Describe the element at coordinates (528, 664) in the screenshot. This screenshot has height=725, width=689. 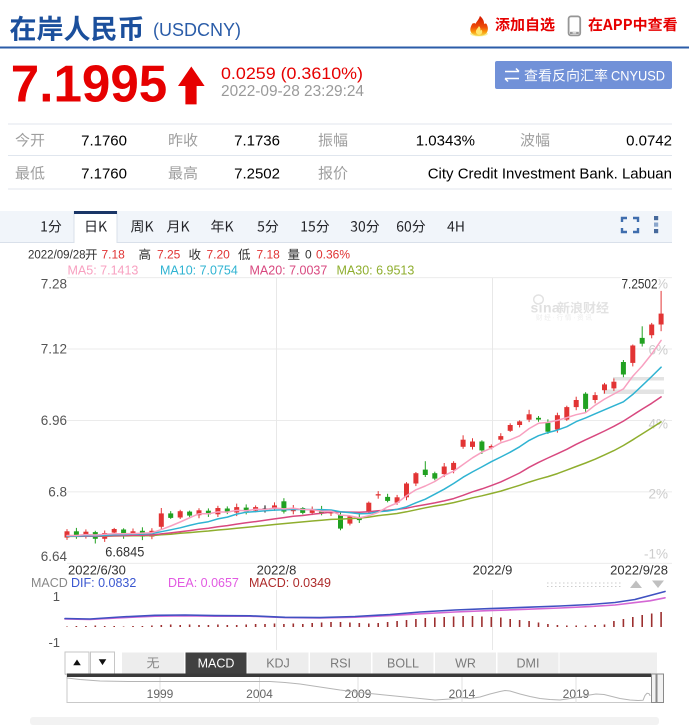
I see `svg-text: DMI` at that location.